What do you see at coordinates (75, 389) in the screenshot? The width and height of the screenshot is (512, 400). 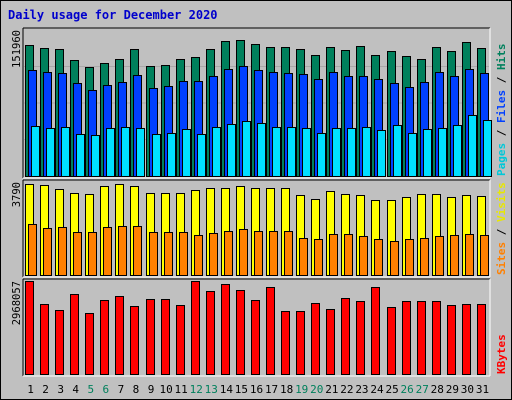 I see `x-tick-label-day-4: 4` at bounding box center [75, 389].